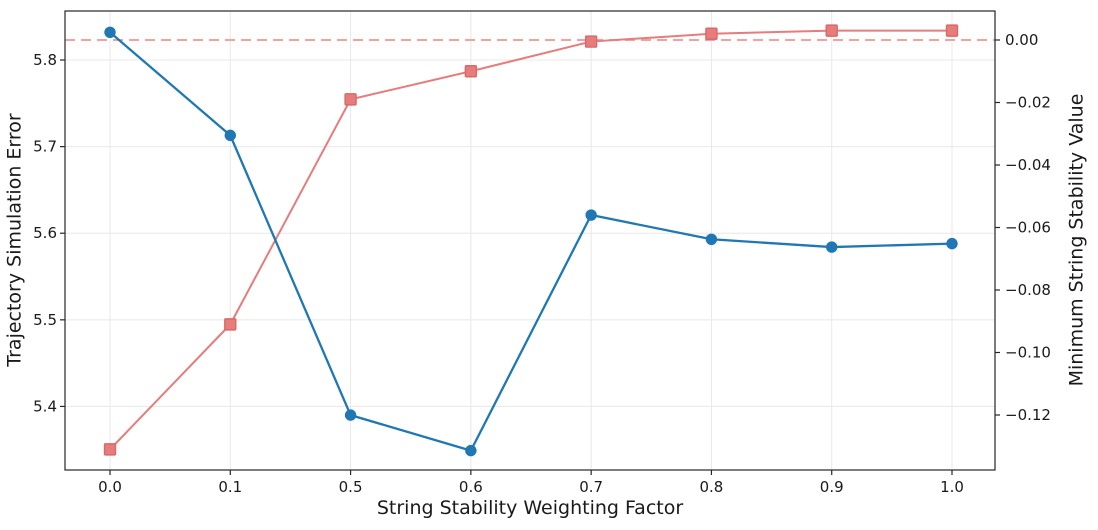  Describe the element at coordinates (351, 487) in the screenshot. I see `x-tick-label: 0.5` at that location.